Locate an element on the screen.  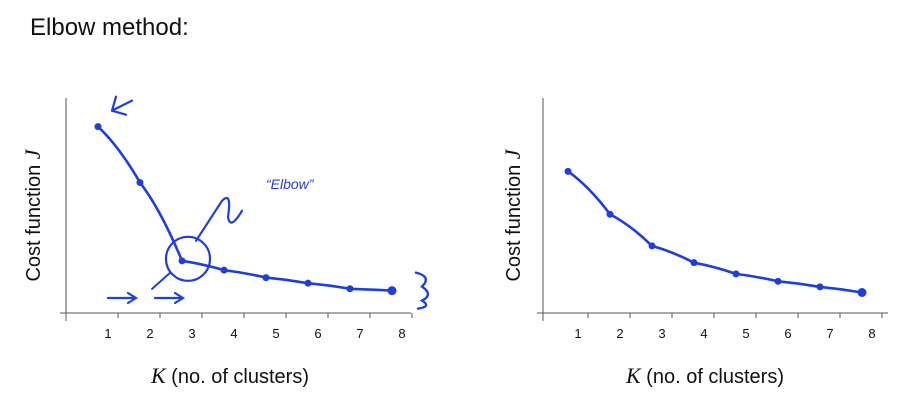
x-tick-label-left: 1 is located at coordinates (107, 333).